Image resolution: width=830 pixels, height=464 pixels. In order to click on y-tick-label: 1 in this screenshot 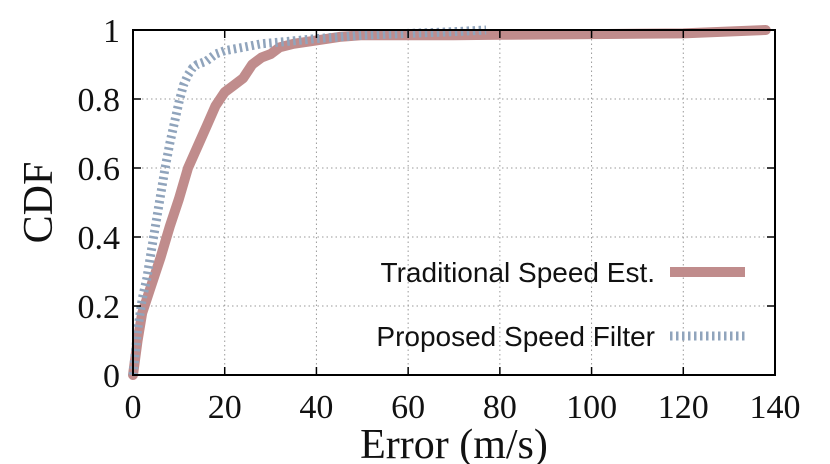, I will do `click(111, 31)`.